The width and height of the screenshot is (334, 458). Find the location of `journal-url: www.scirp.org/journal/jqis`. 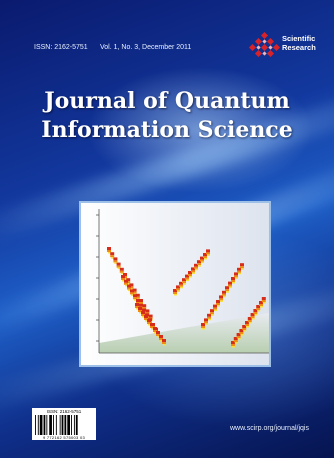

journal-url: www.scirp.org/journal/jqis is located at coordinates (269, 428).